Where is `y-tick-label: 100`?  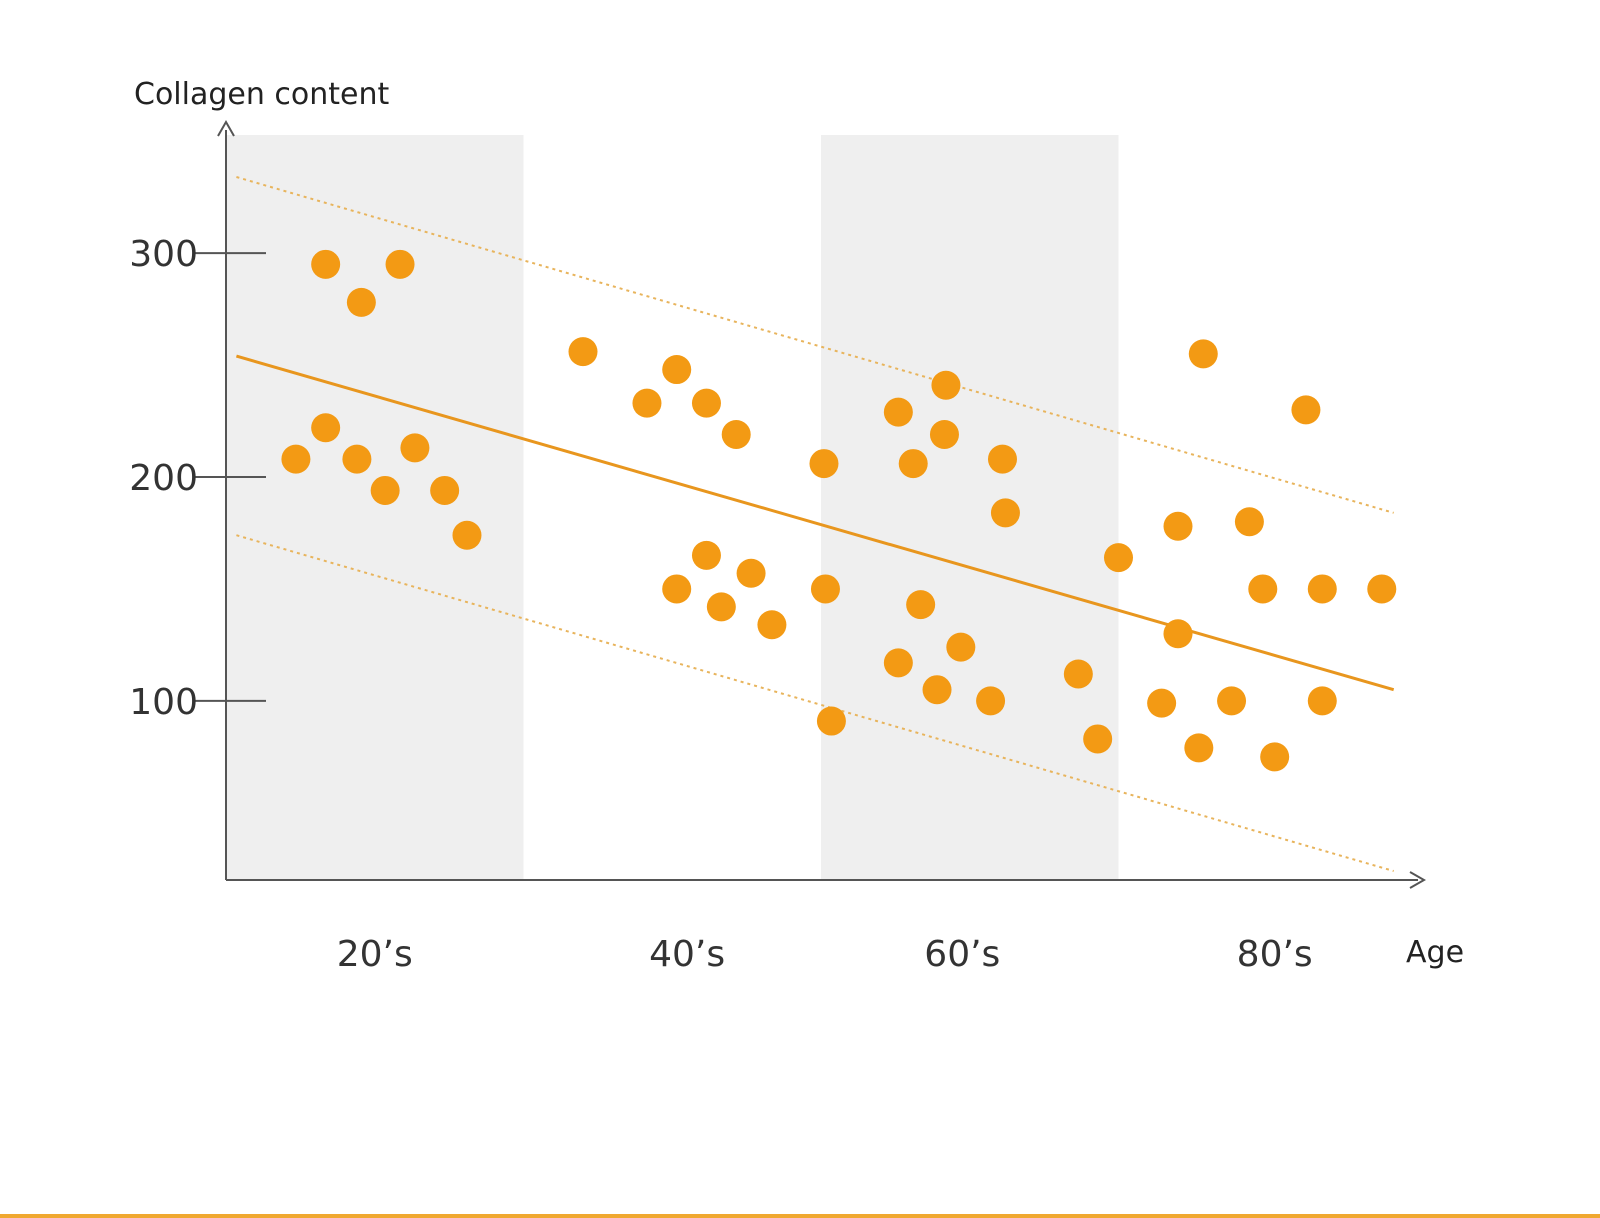
y-tick-label: 100 is located at coordinates (163, 702).